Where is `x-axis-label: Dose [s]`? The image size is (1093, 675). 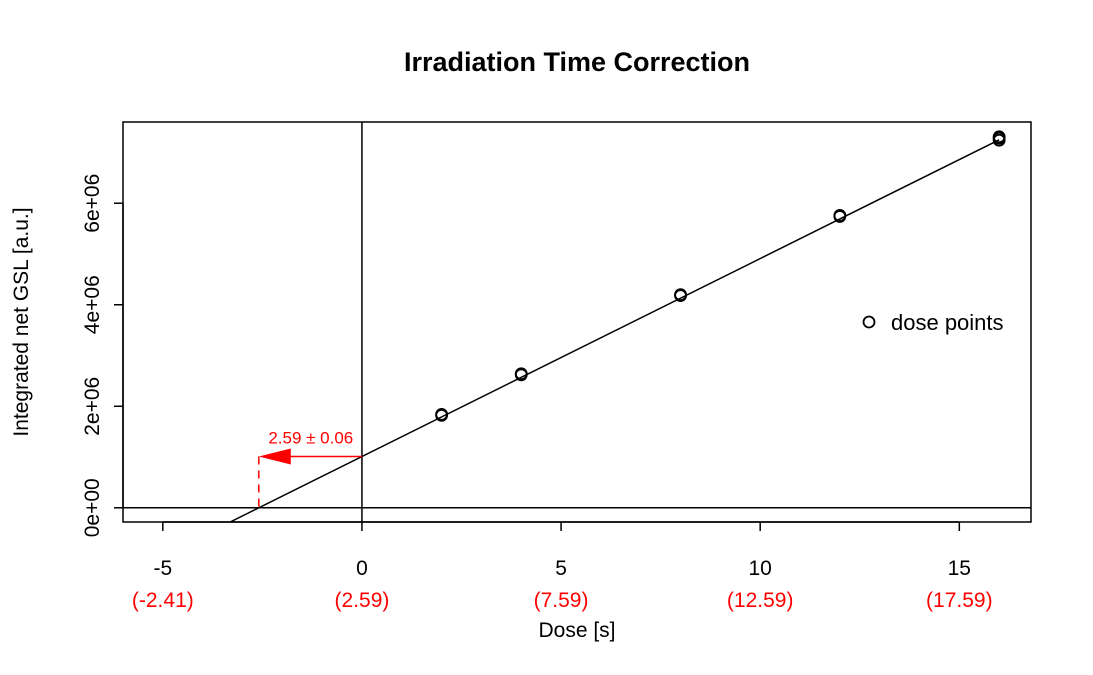 x-axis-label: Dose [s] is located at coordinates (576, 630).